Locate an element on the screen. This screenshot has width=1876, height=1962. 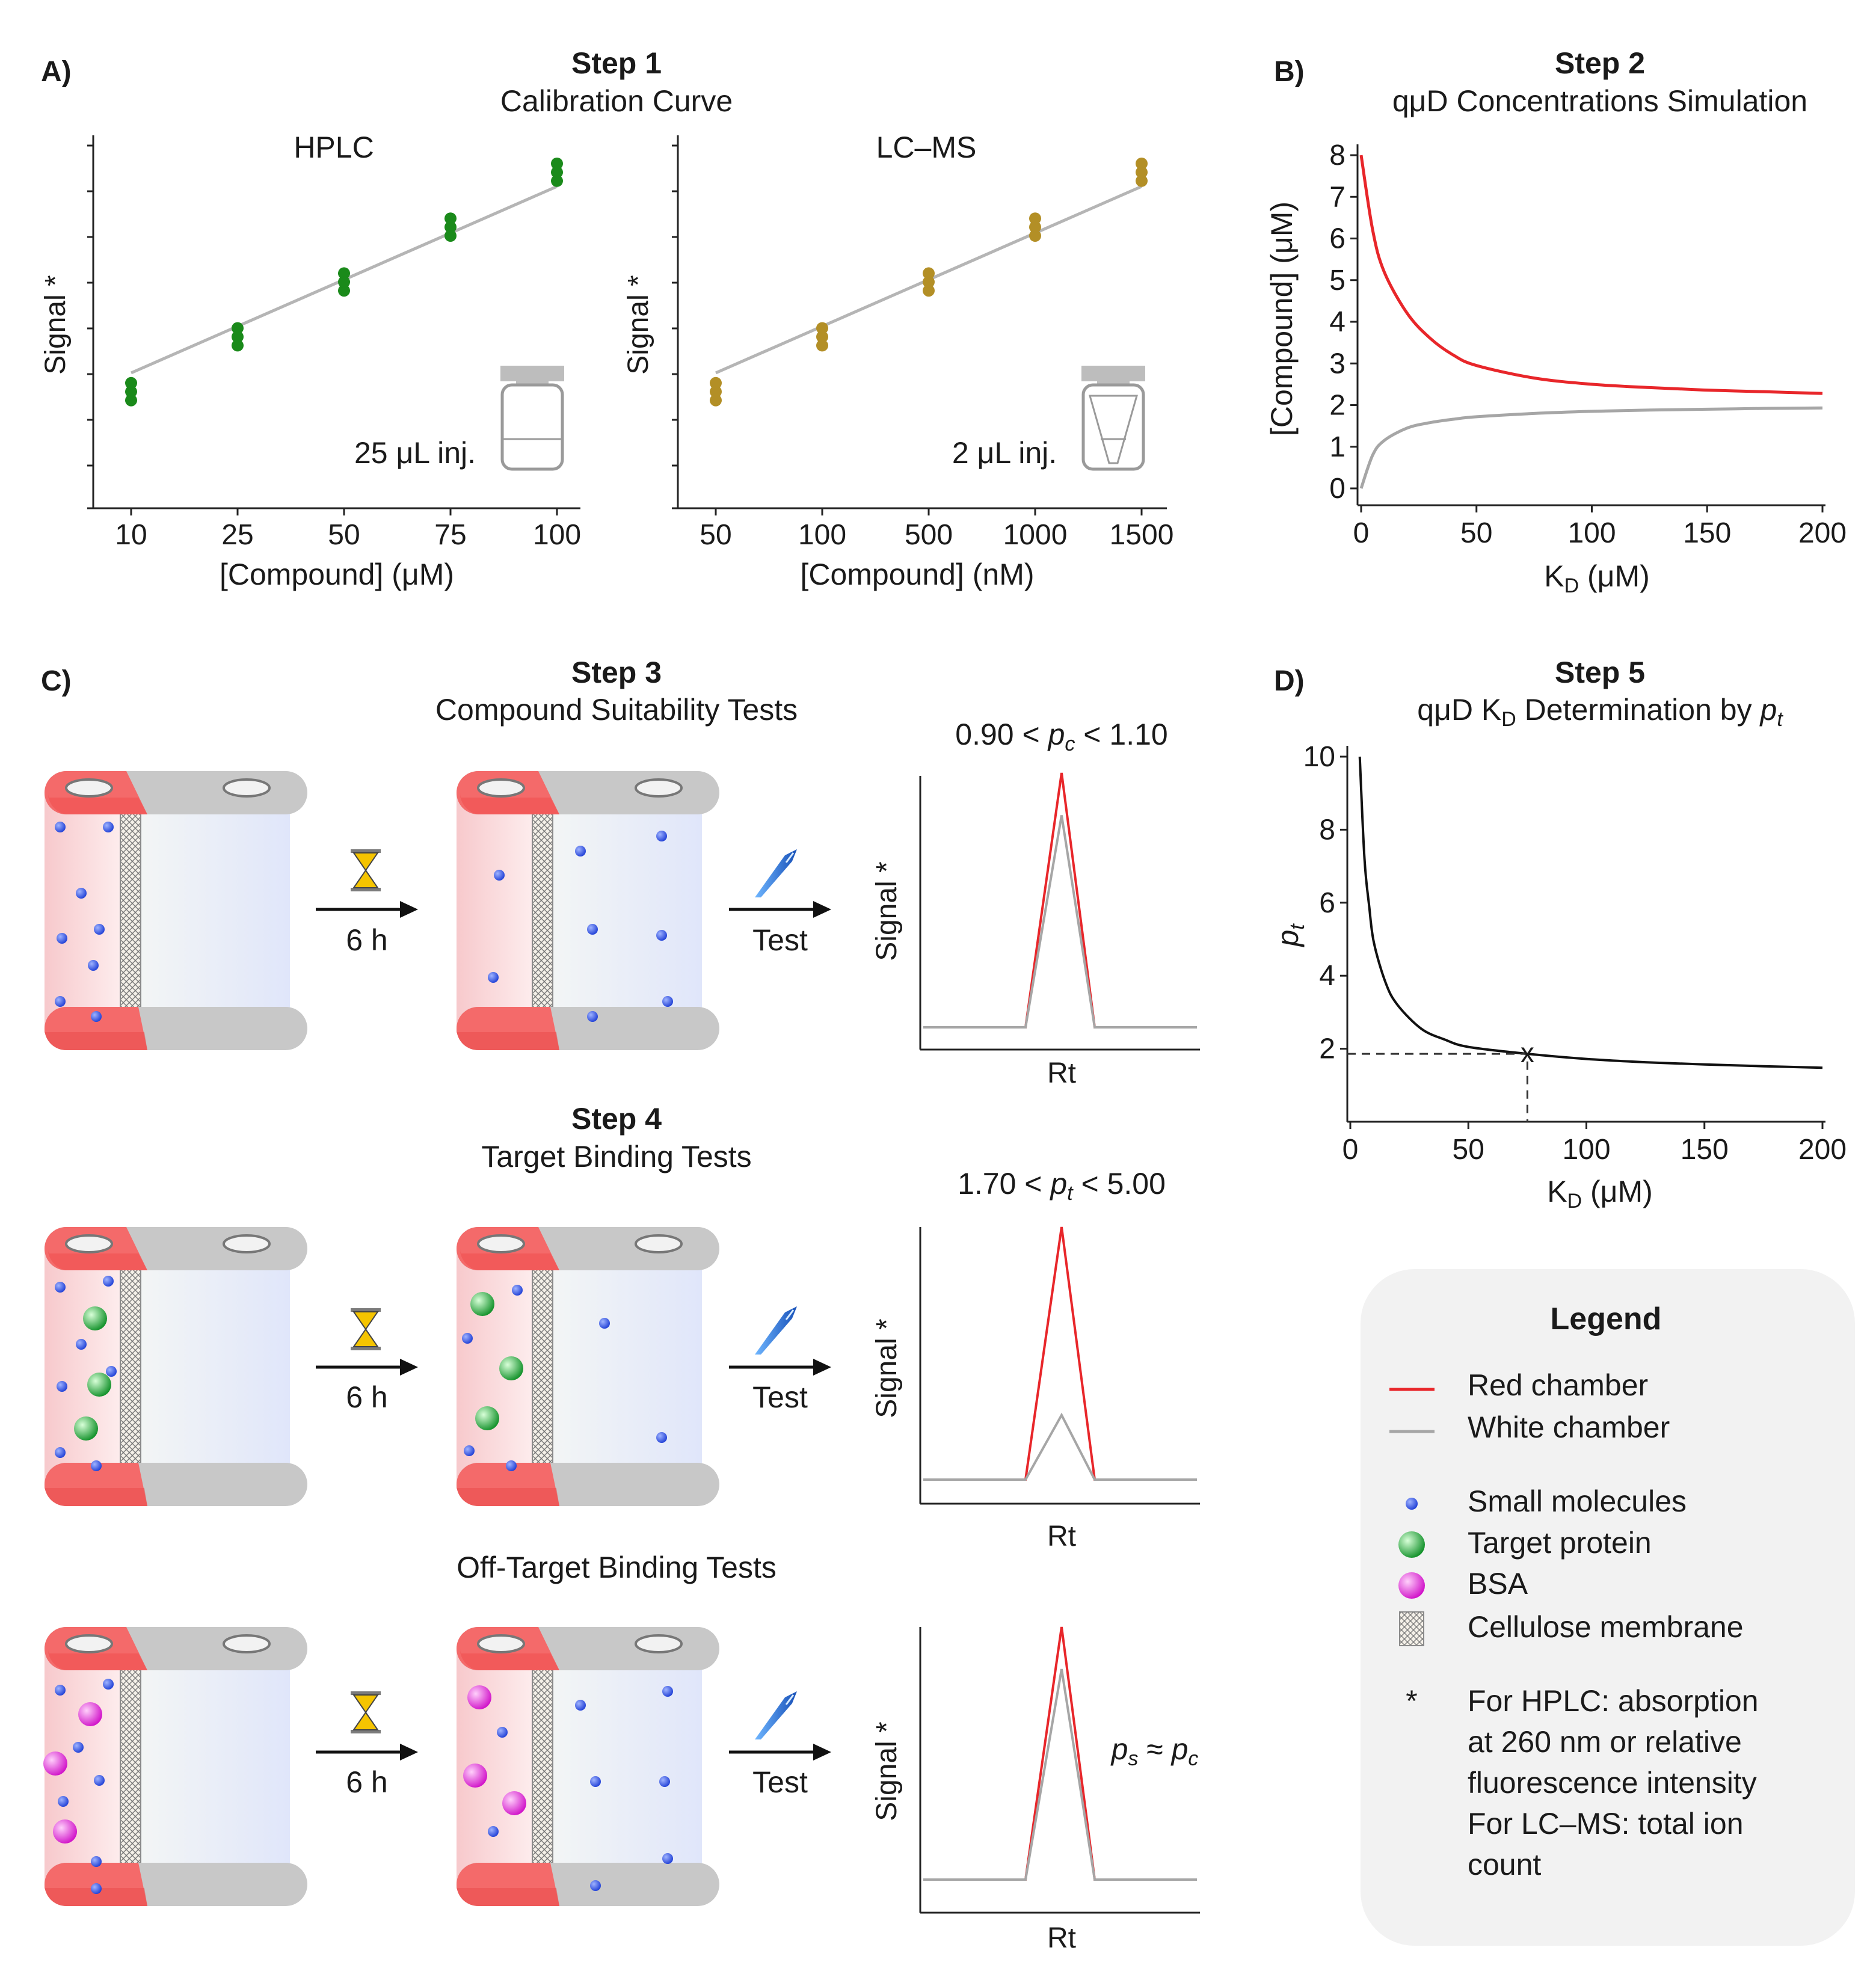
hplc-xtick-label: 10 is located at coordinates (131, 535).